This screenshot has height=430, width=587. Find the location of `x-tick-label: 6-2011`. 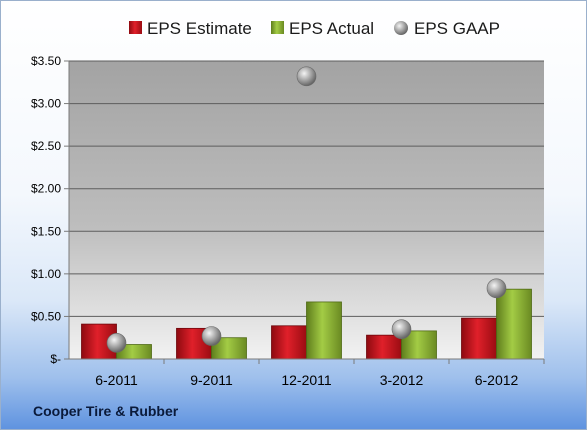

x-tick-label: 6-2011 is located at coordinates (116, 380).